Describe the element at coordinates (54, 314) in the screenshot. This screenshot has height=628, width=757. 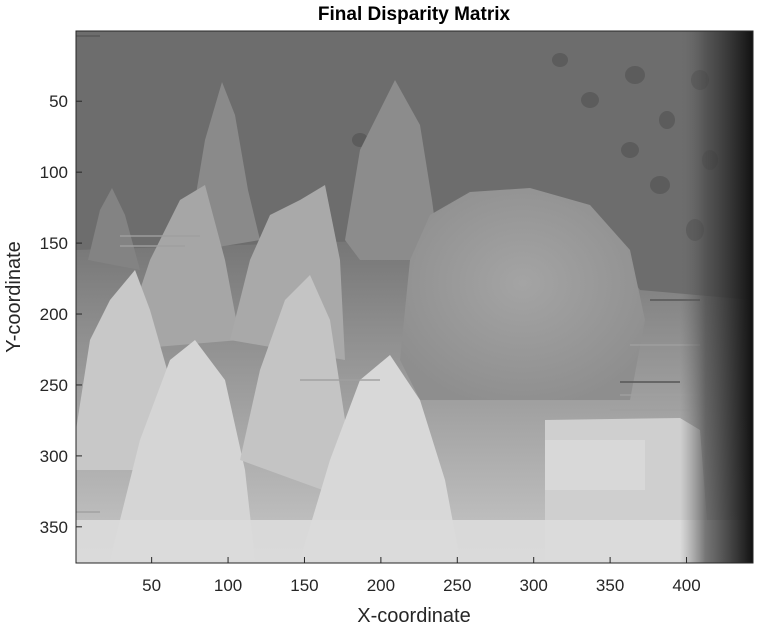
I see `y-tick-label: 200` at that location.